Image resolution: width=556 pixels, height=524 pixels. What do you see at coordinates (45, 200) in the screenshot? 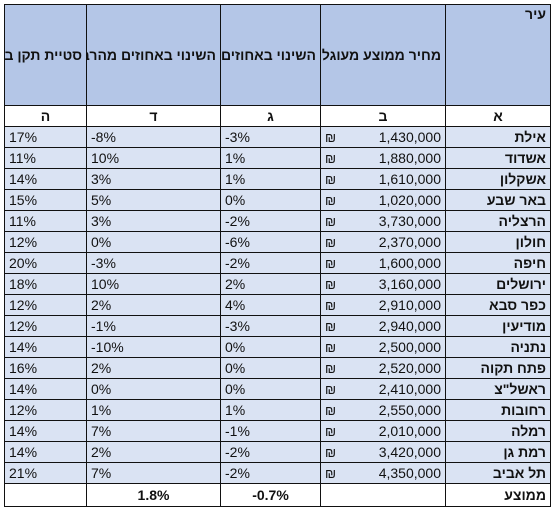
I see `deviation-cell: 15%` at bounding box center [45, 200].